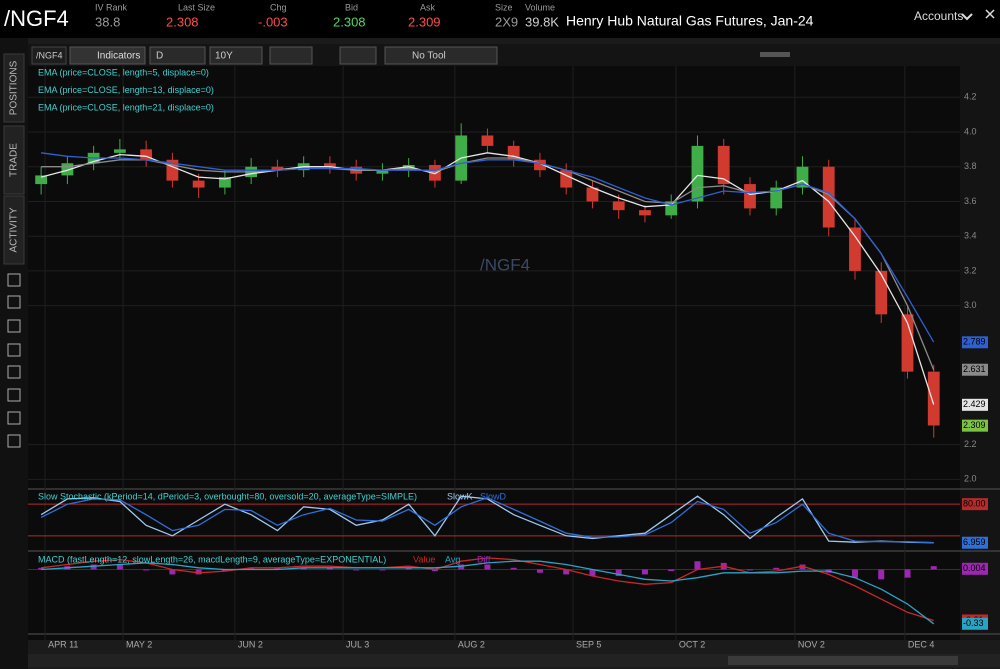  Describe the element at coordinates (504, 7) in the screenshot. I see `field-label: Size` at that location.